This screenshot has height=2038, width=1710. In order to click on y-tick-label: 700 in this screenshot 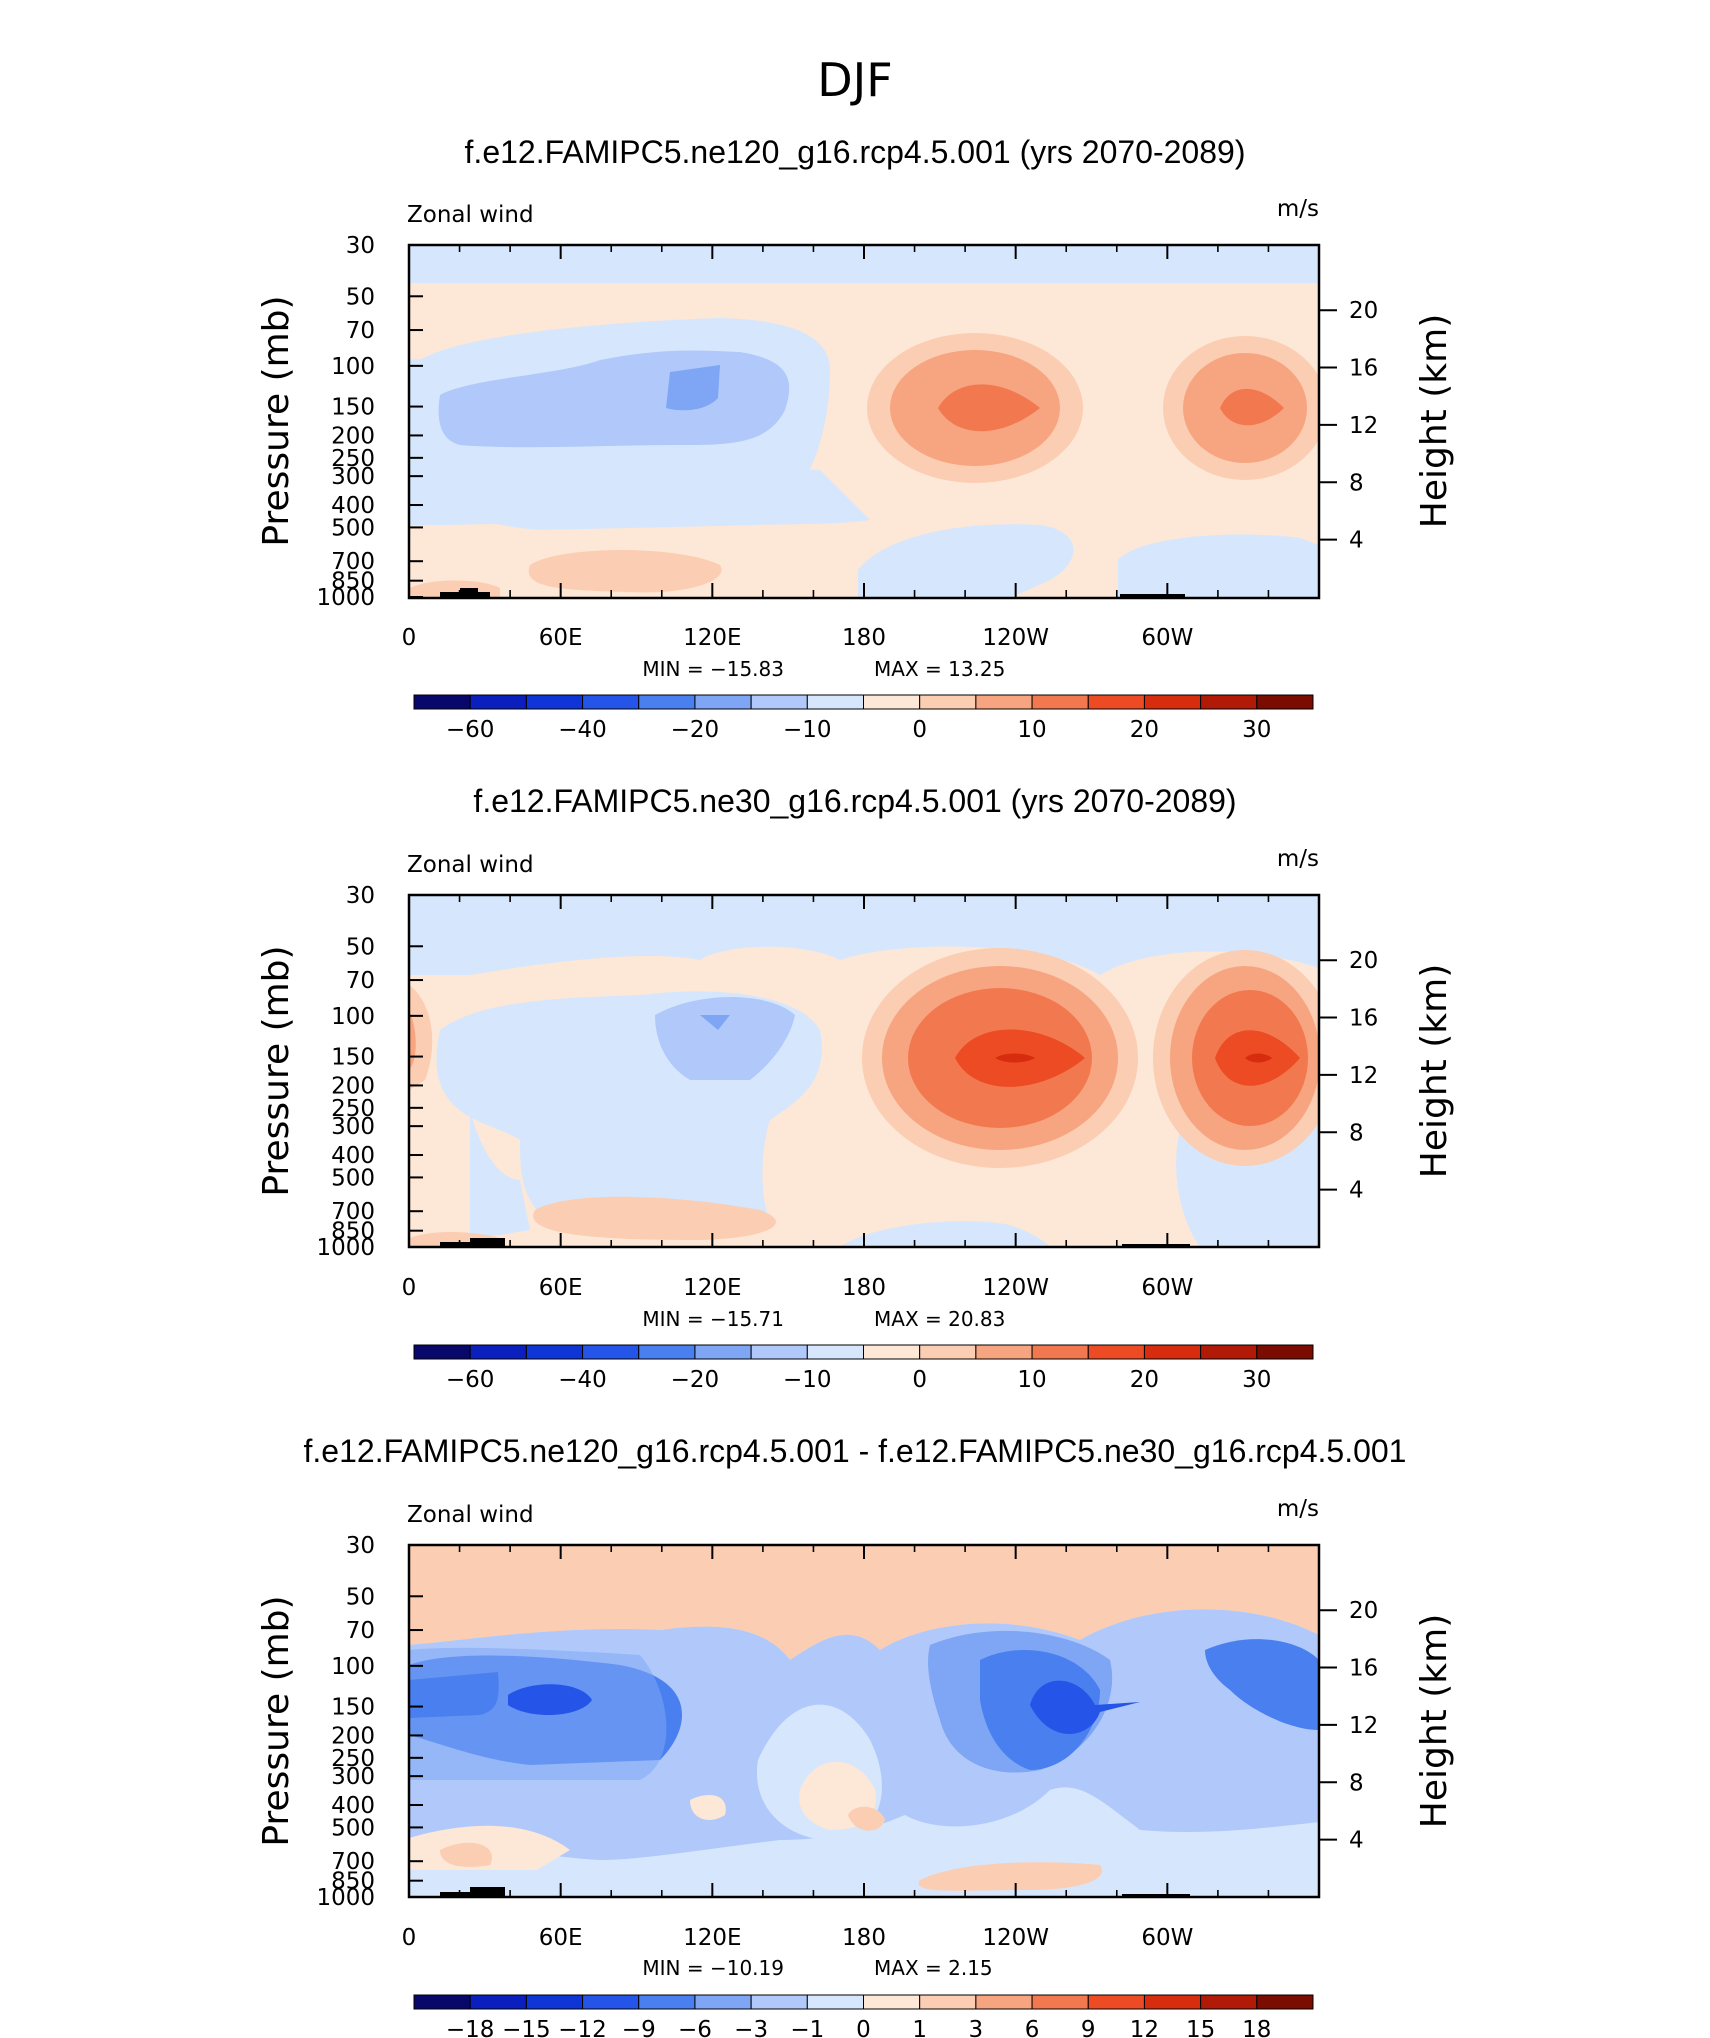, I will do `click(353, 1862)`.